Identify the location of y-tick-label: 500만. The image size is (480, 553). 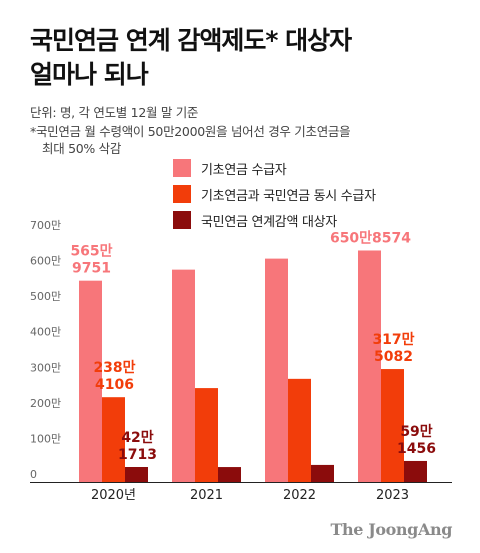
(45, 296).